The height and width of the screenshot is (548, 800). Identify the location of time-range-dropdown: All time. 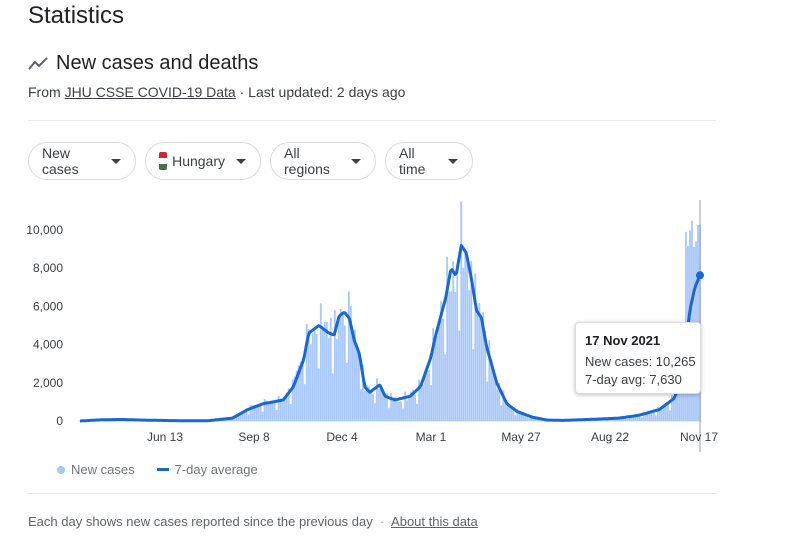
(429, 161).